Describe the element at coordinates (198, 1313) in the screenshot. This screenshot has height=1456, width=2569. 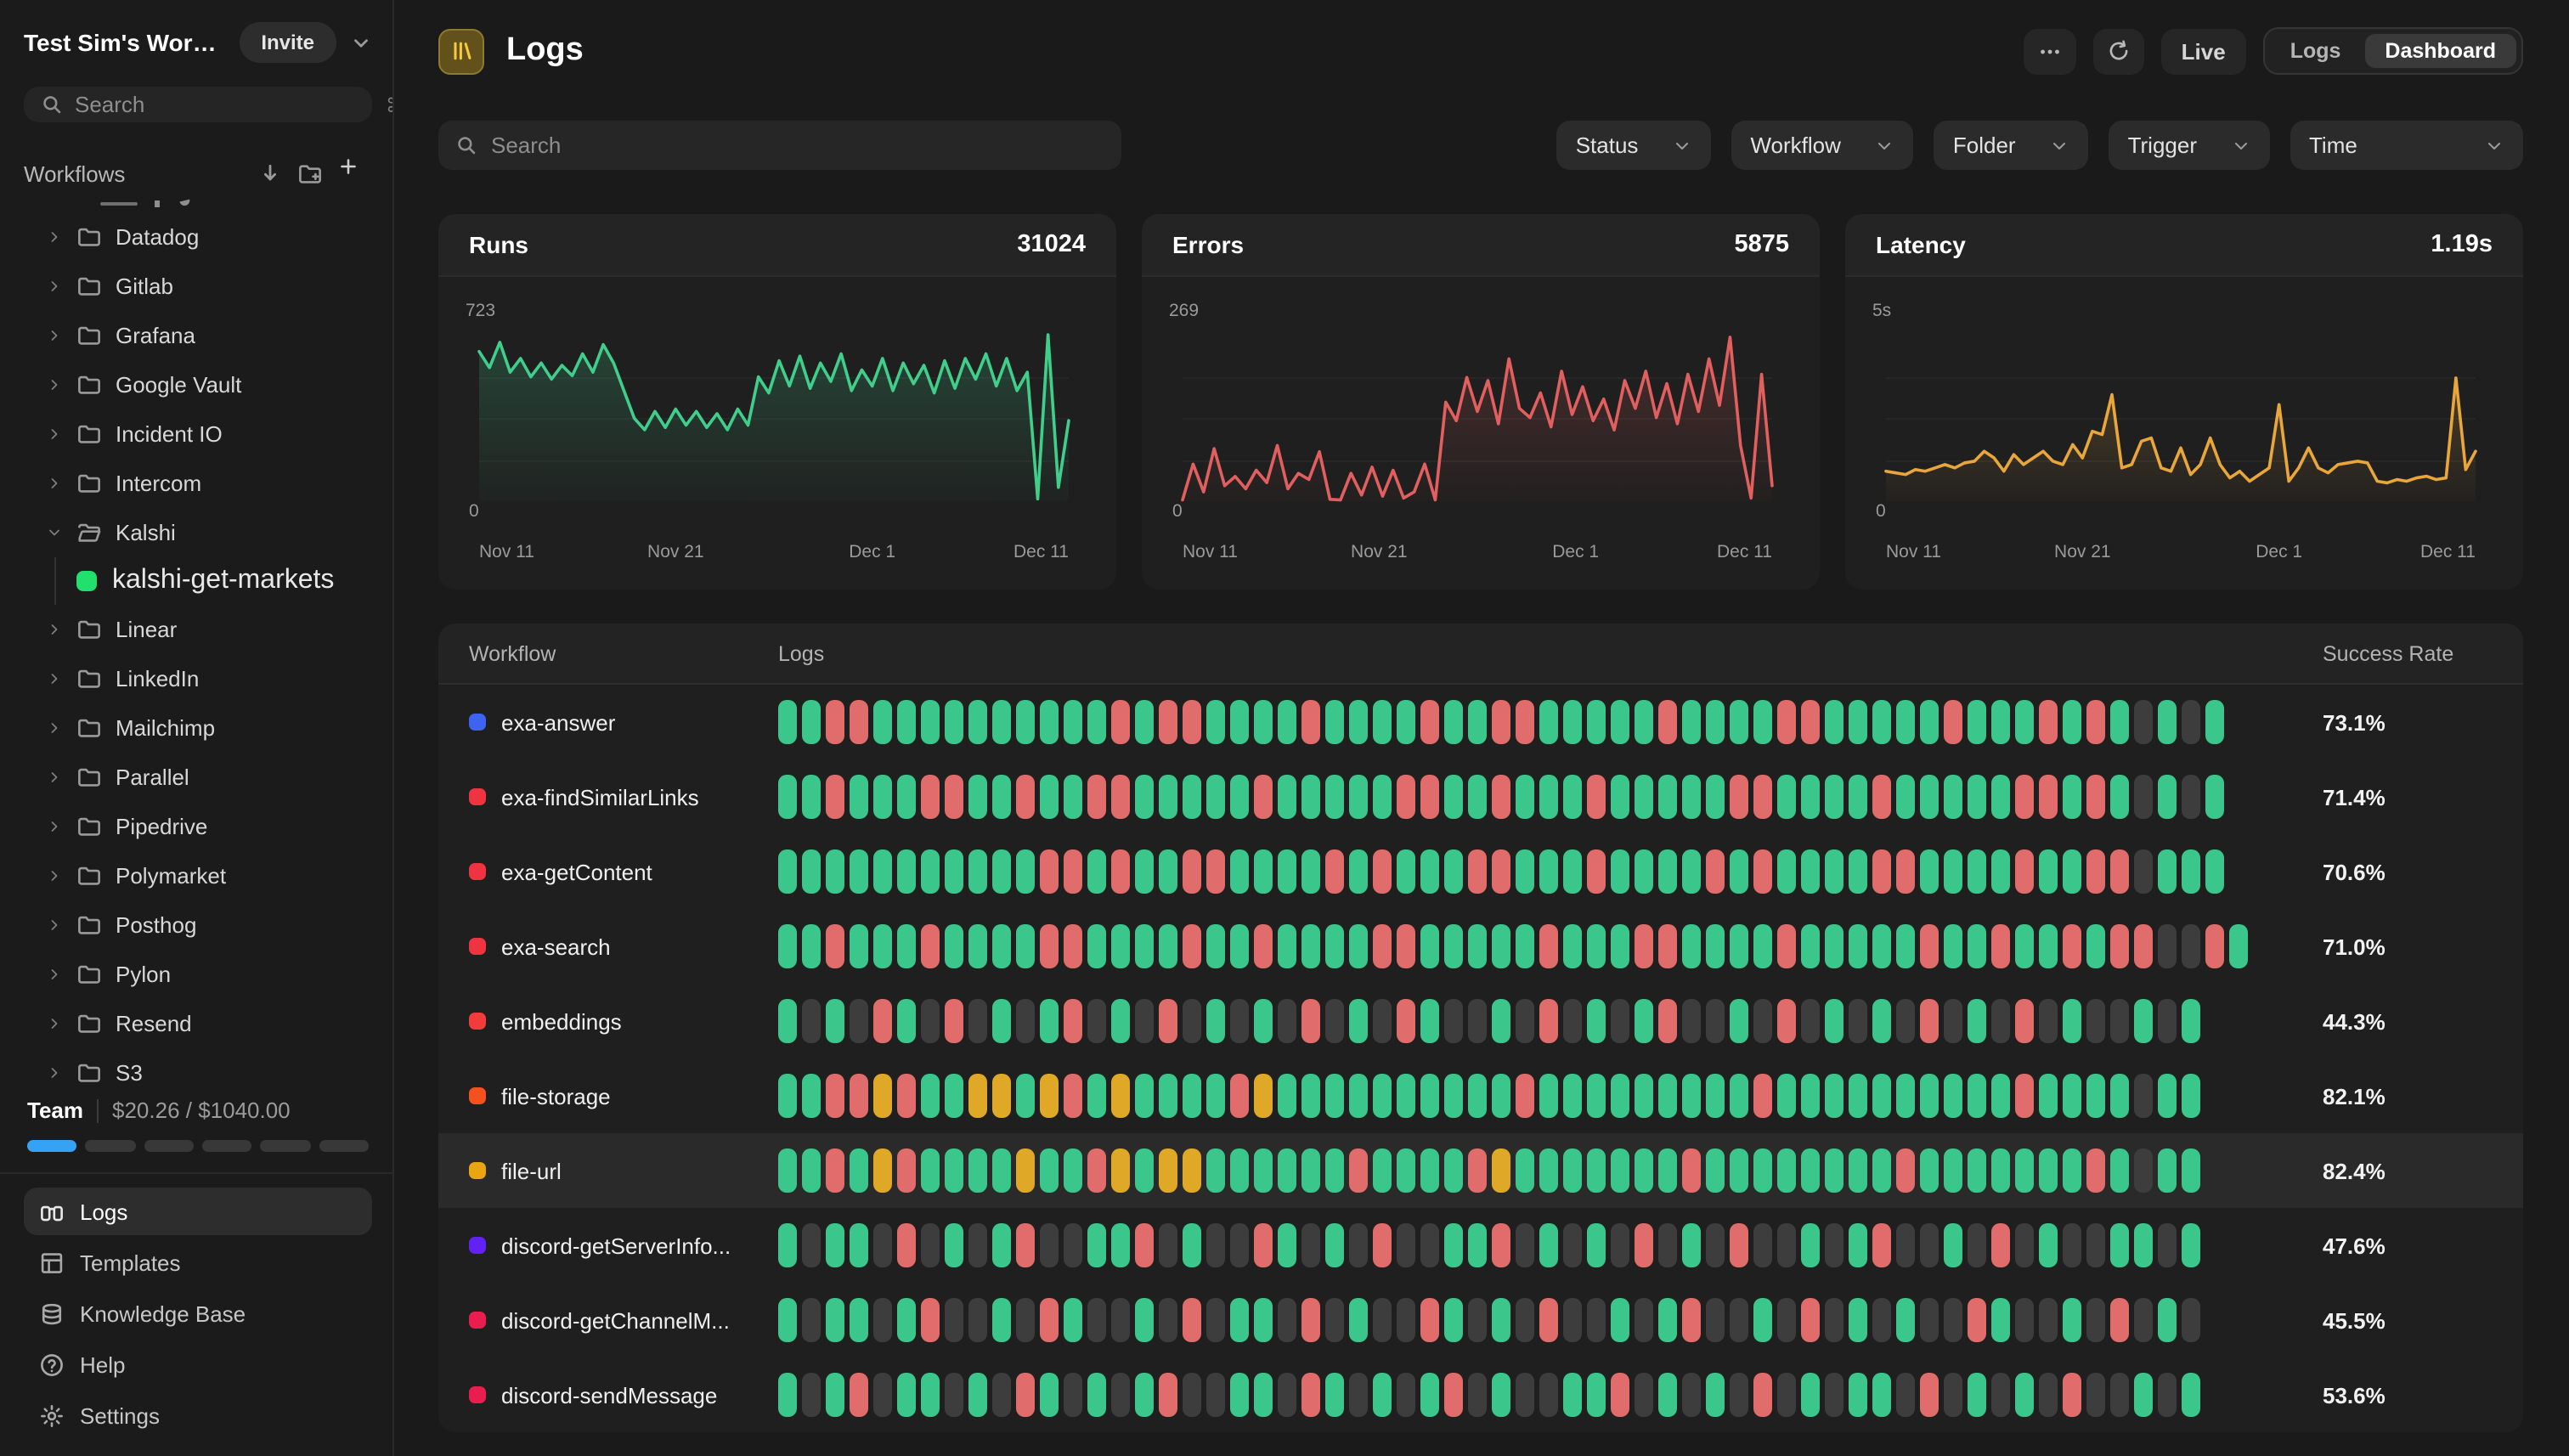
I see `sidebar-item-knowledge-base: Knowledge Base` at that location.